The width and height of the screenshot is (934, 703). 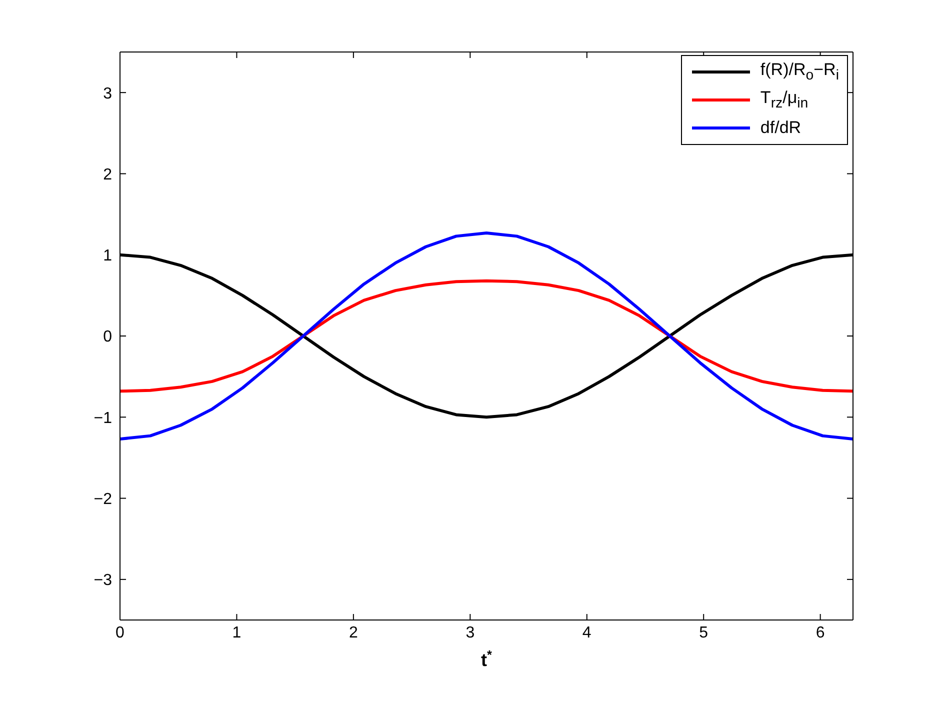 What do you see at coordinates (470, 633) in the screenshot?
I see `x-tick-label: 3` at bounding box center [470, 633].